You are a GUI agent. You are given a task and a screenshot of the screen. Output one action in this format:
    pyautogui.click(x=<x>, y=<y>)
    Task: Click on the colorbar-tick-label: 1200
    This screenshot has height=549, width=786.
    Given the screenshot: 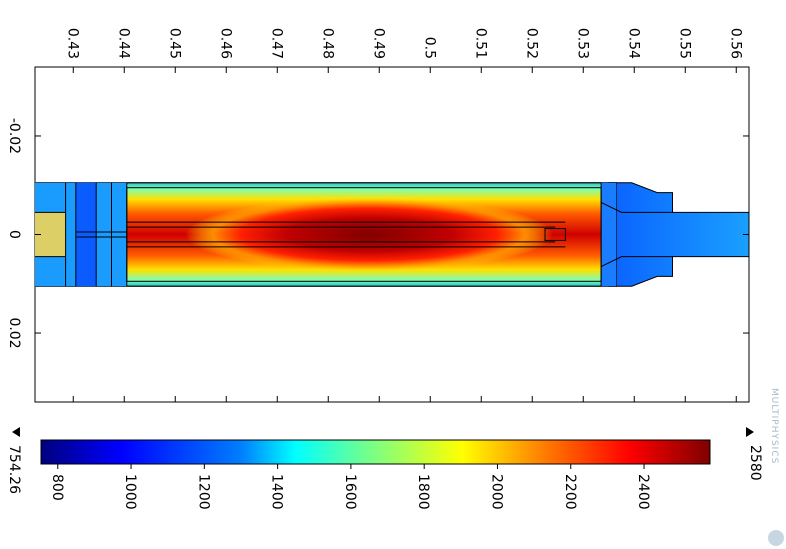 What is the action you would take?
    pyautogui.click(x=203, y=492)
    